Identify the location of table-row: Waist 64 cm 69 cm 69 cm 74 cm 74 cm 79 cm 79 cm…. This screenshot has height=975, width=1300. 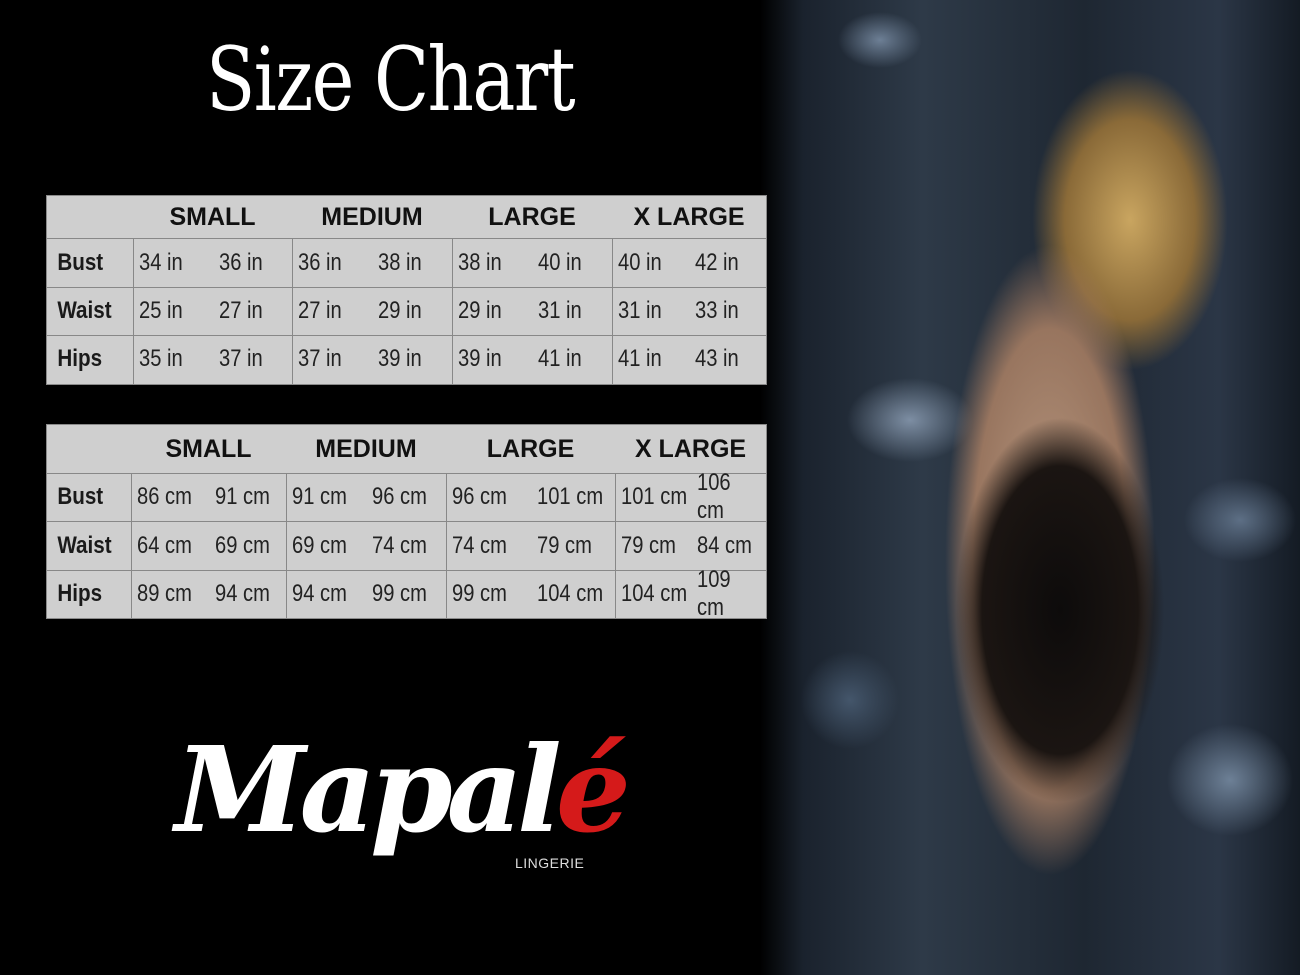
(406, 546).